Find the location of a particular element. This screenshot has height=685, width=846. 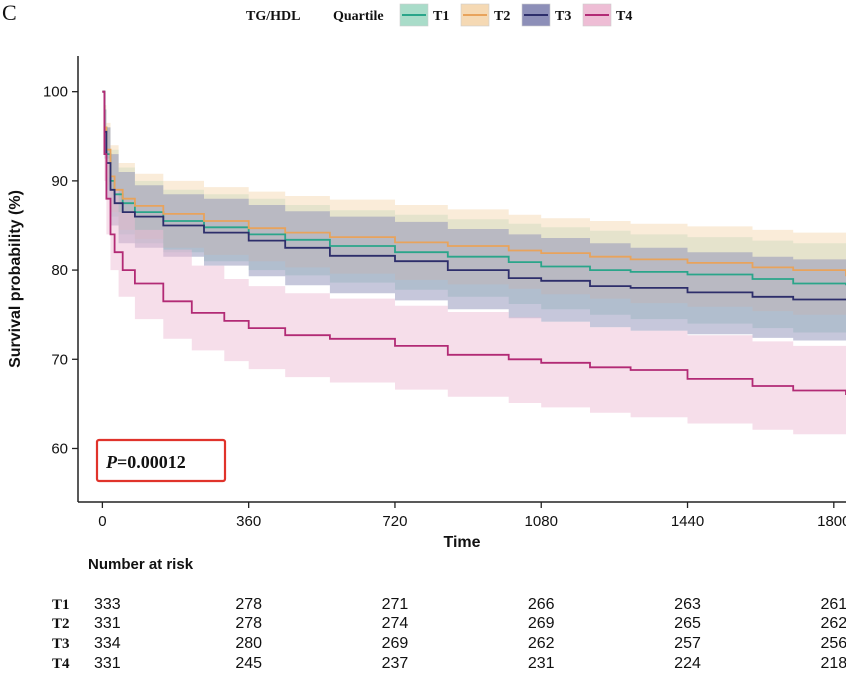

y-tick-label-100: 100 is located at coordinates (55, 92).